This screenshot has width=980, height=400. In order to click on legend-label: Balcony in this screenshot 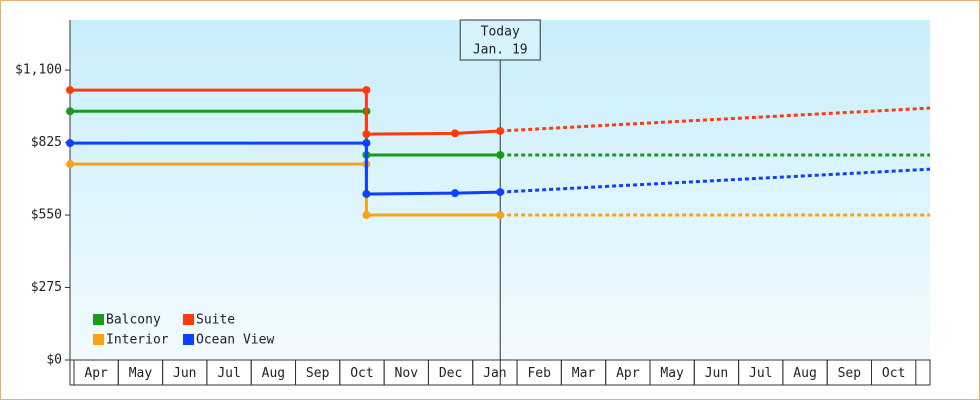, I will do `click(133, 320)`.